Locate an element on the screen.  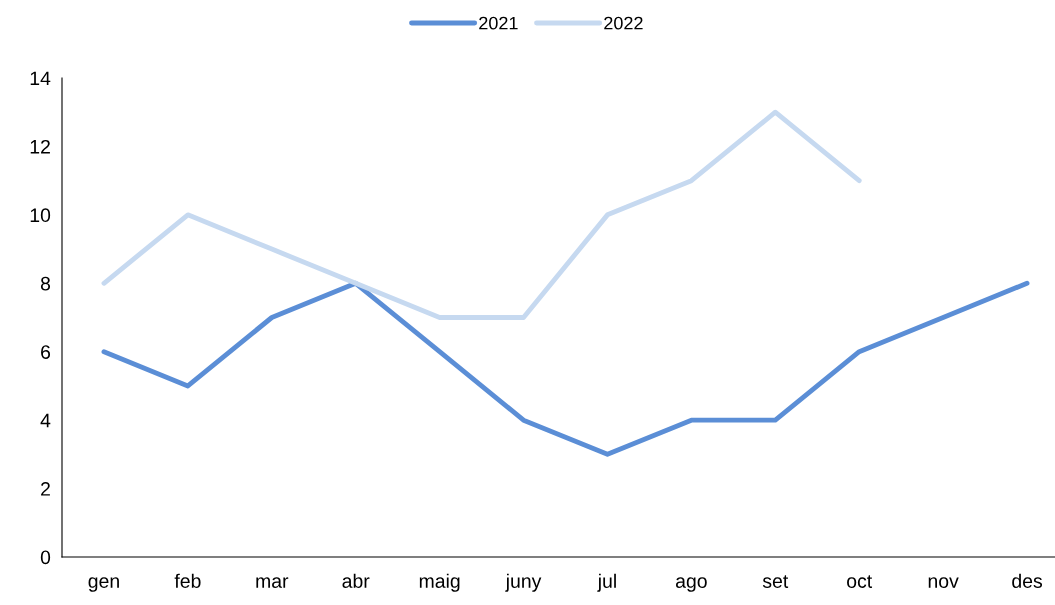
x-tick-label: oct is located at coordinates (860, 581).